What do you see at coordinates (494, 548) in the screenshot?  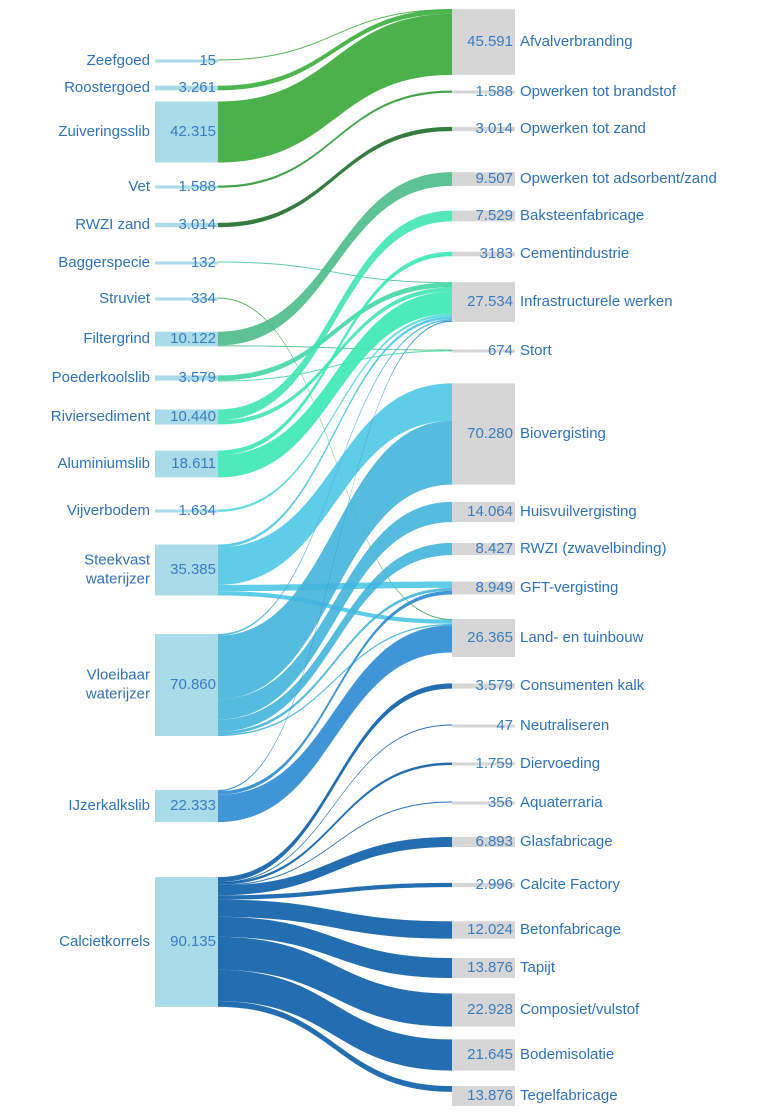 I see `target-value: 8.427` at bounding box center [494, 548].